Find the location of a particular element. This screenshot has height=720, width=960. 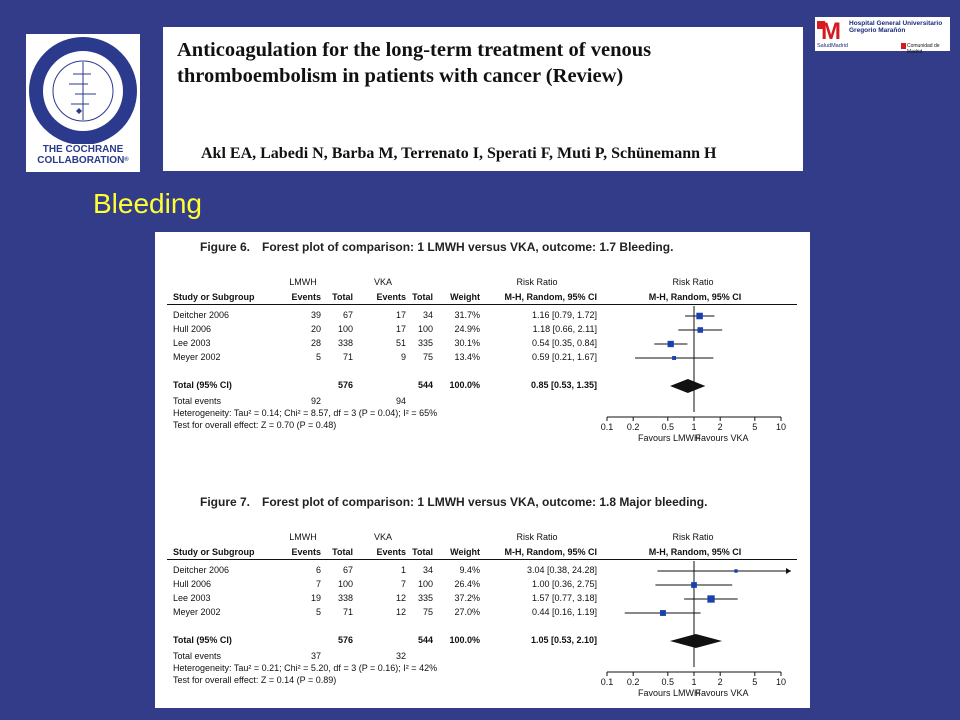

total-events-label: Total events is located at coordinates (197, 401).